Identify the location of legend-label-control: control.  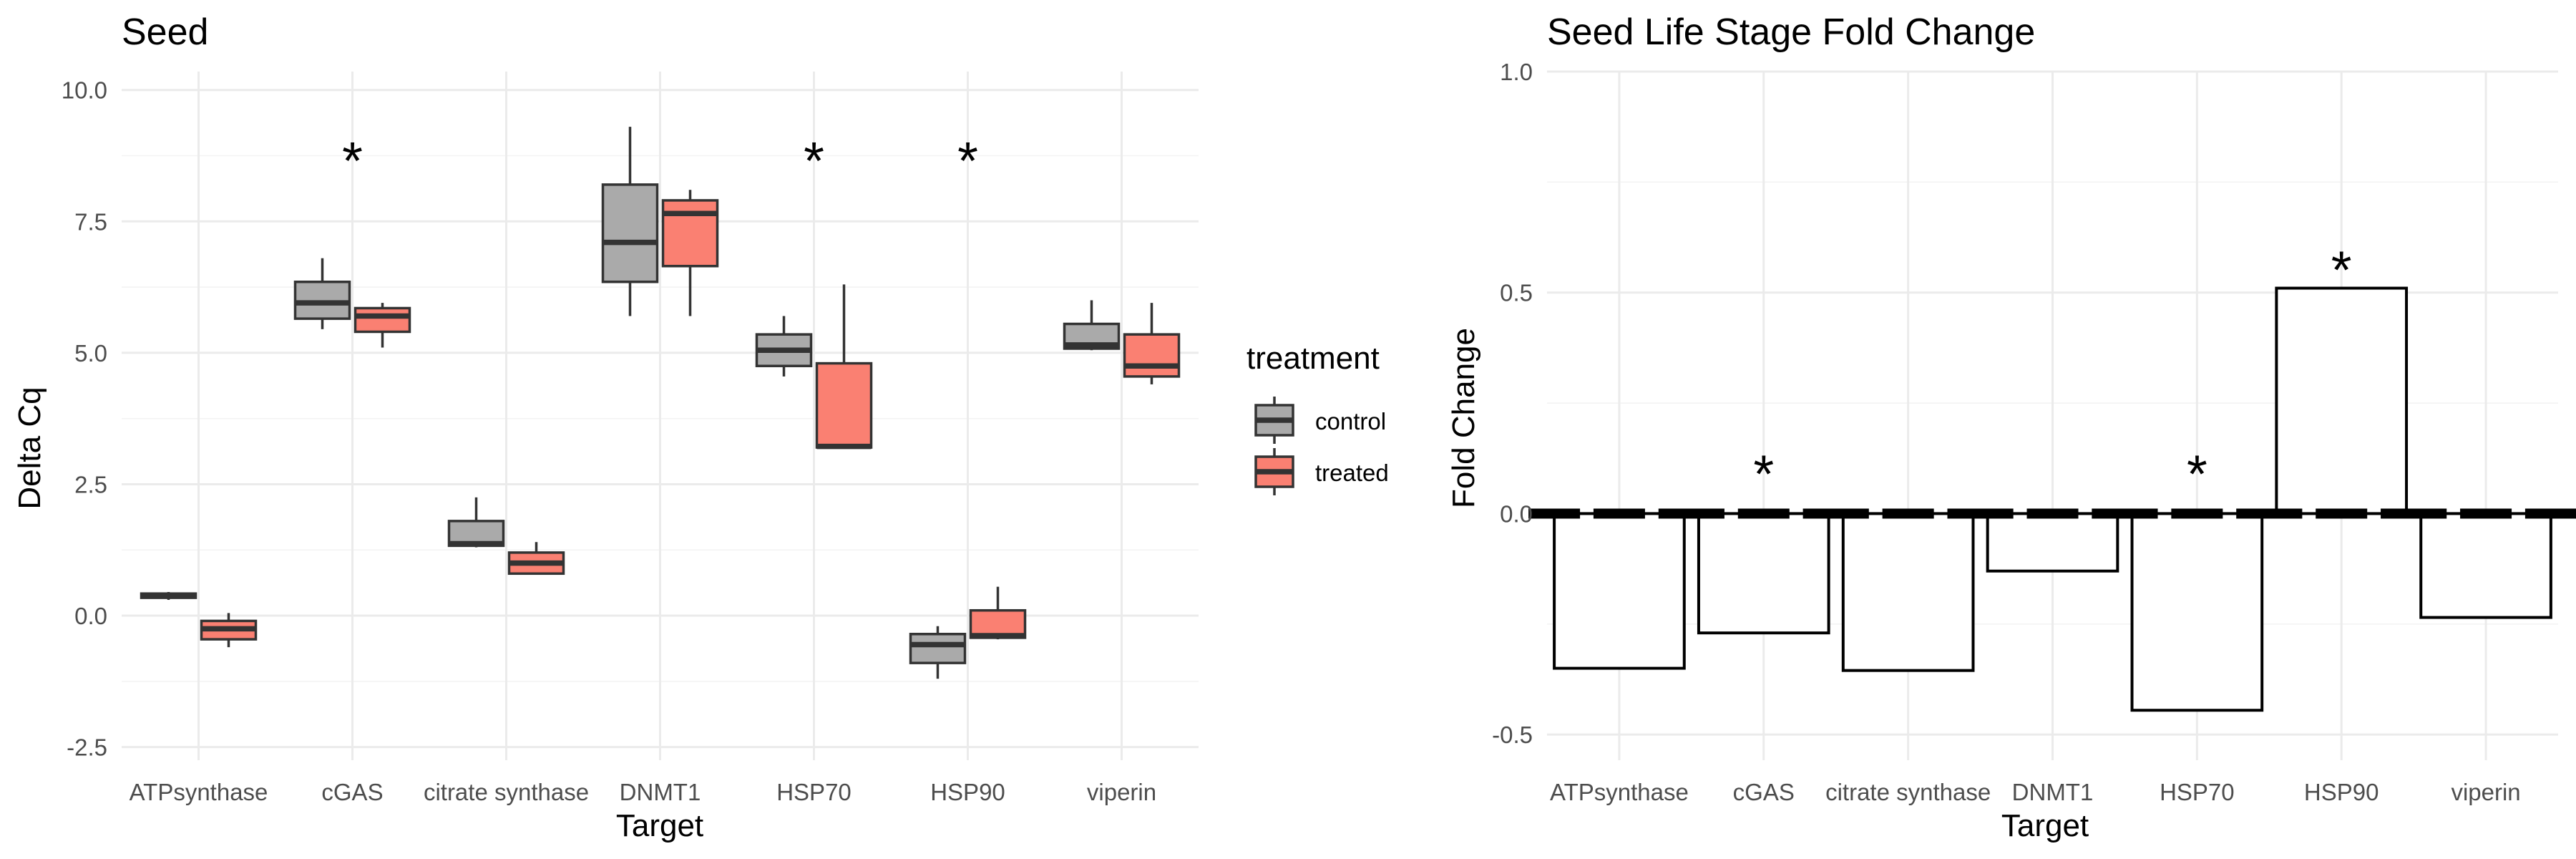
(1350, 421).